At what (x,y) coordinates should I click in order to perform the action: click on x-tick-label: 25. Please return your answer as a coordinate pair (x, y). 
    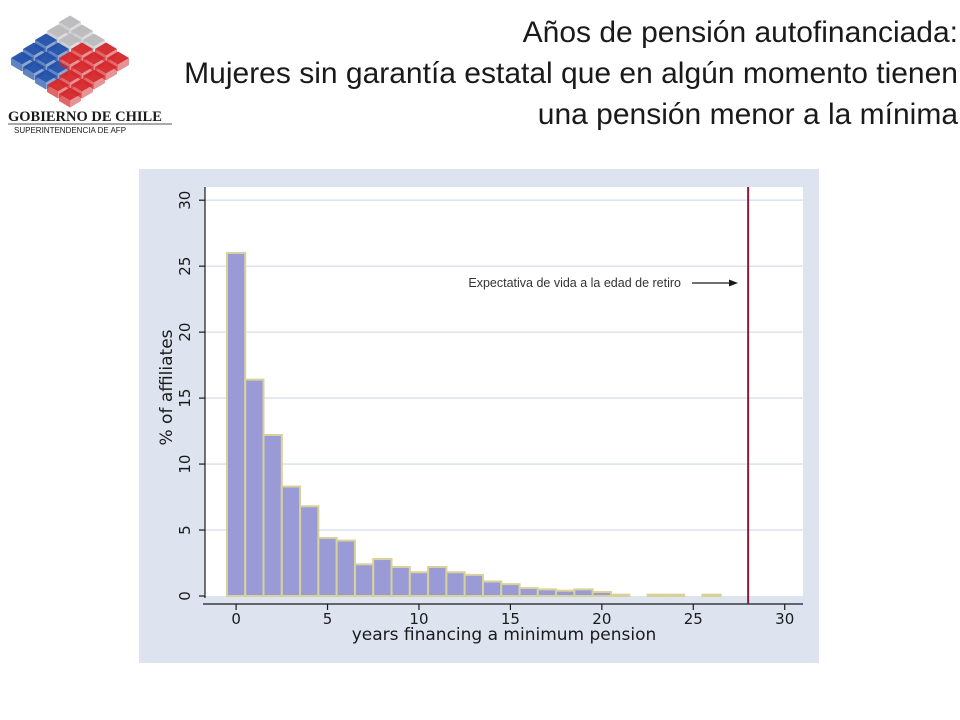
    Looking at the image, I should click on (693, 619).